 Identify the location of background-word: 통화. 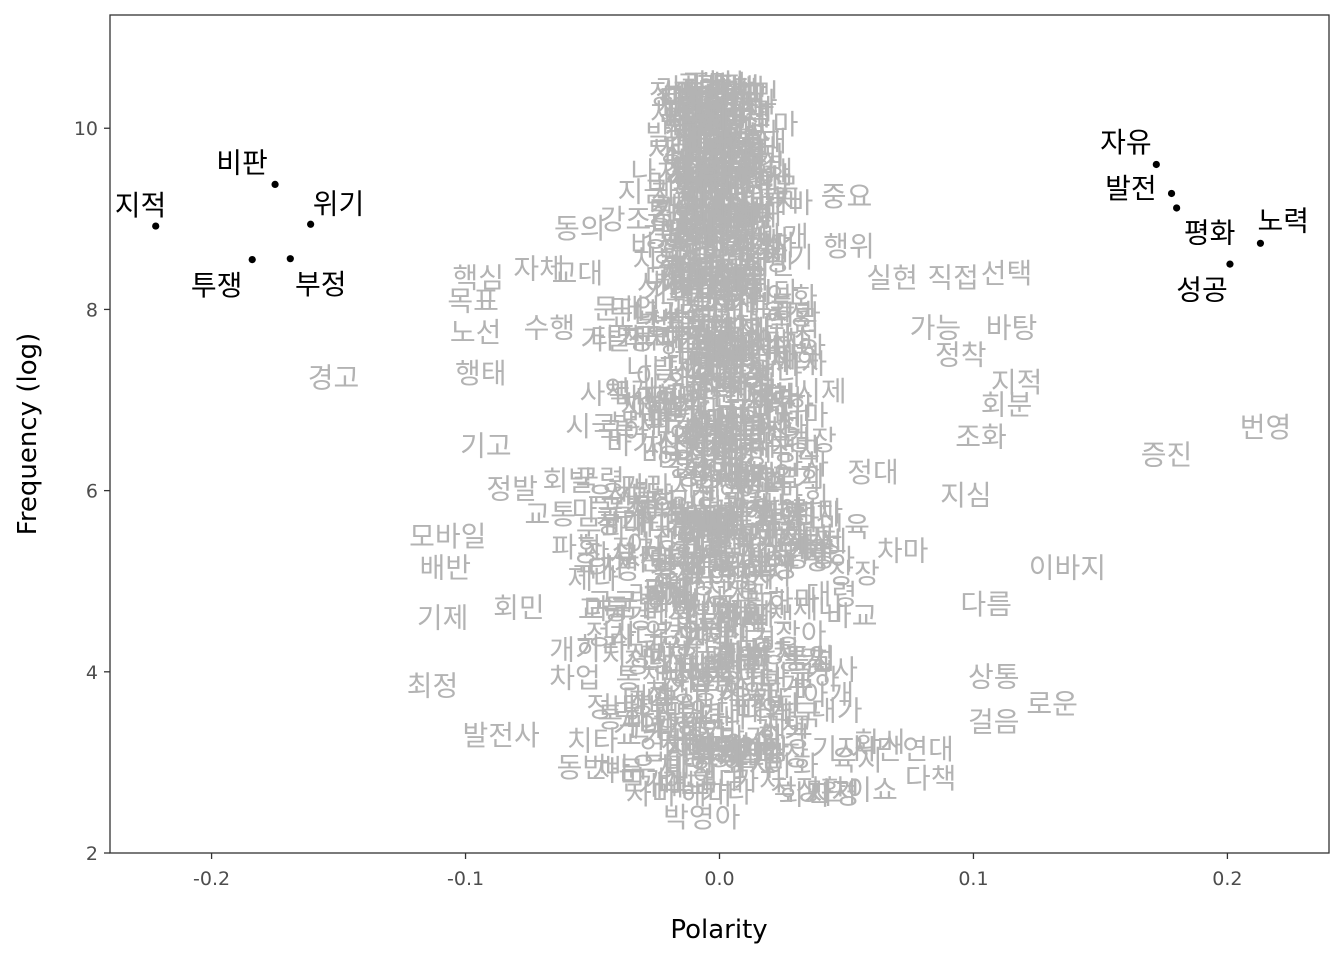
(673, 214).